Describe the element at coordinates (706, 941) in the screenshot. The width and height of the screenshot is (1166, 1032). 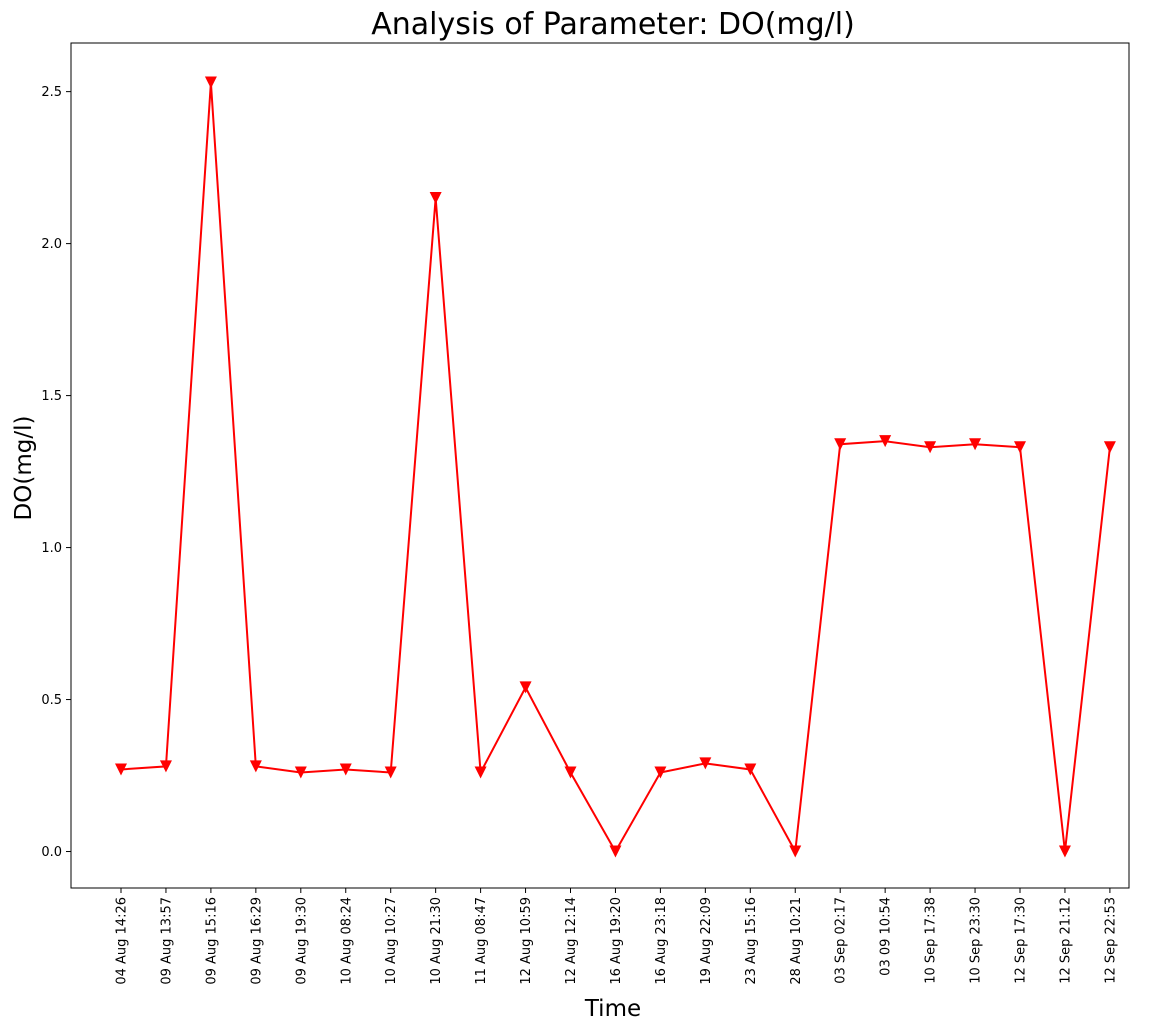
I see `x-tick-label: 19 Aug 22:09` at that location.